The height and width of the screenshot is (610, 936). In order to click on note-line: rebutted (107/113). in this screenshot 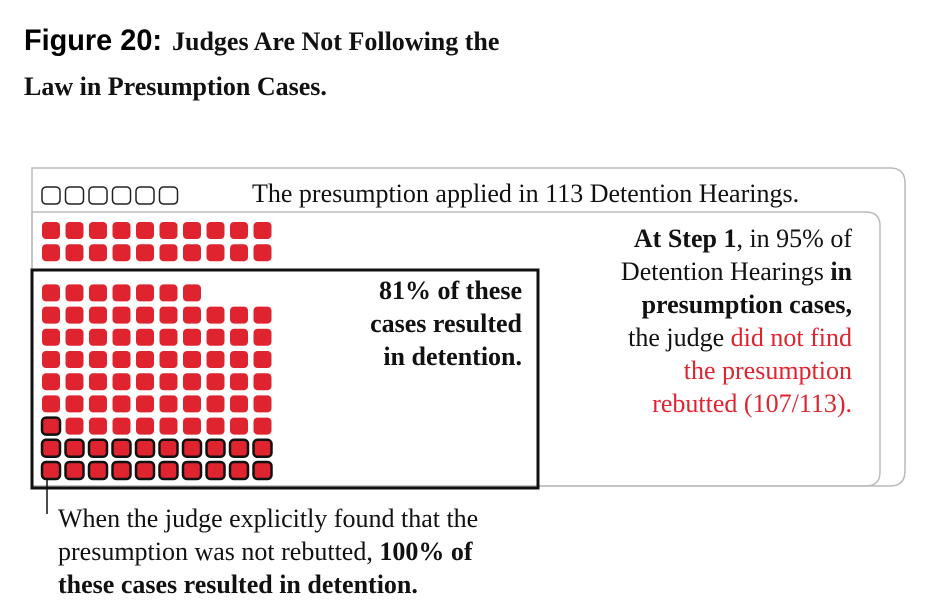, I will do `click(752, 403)`.